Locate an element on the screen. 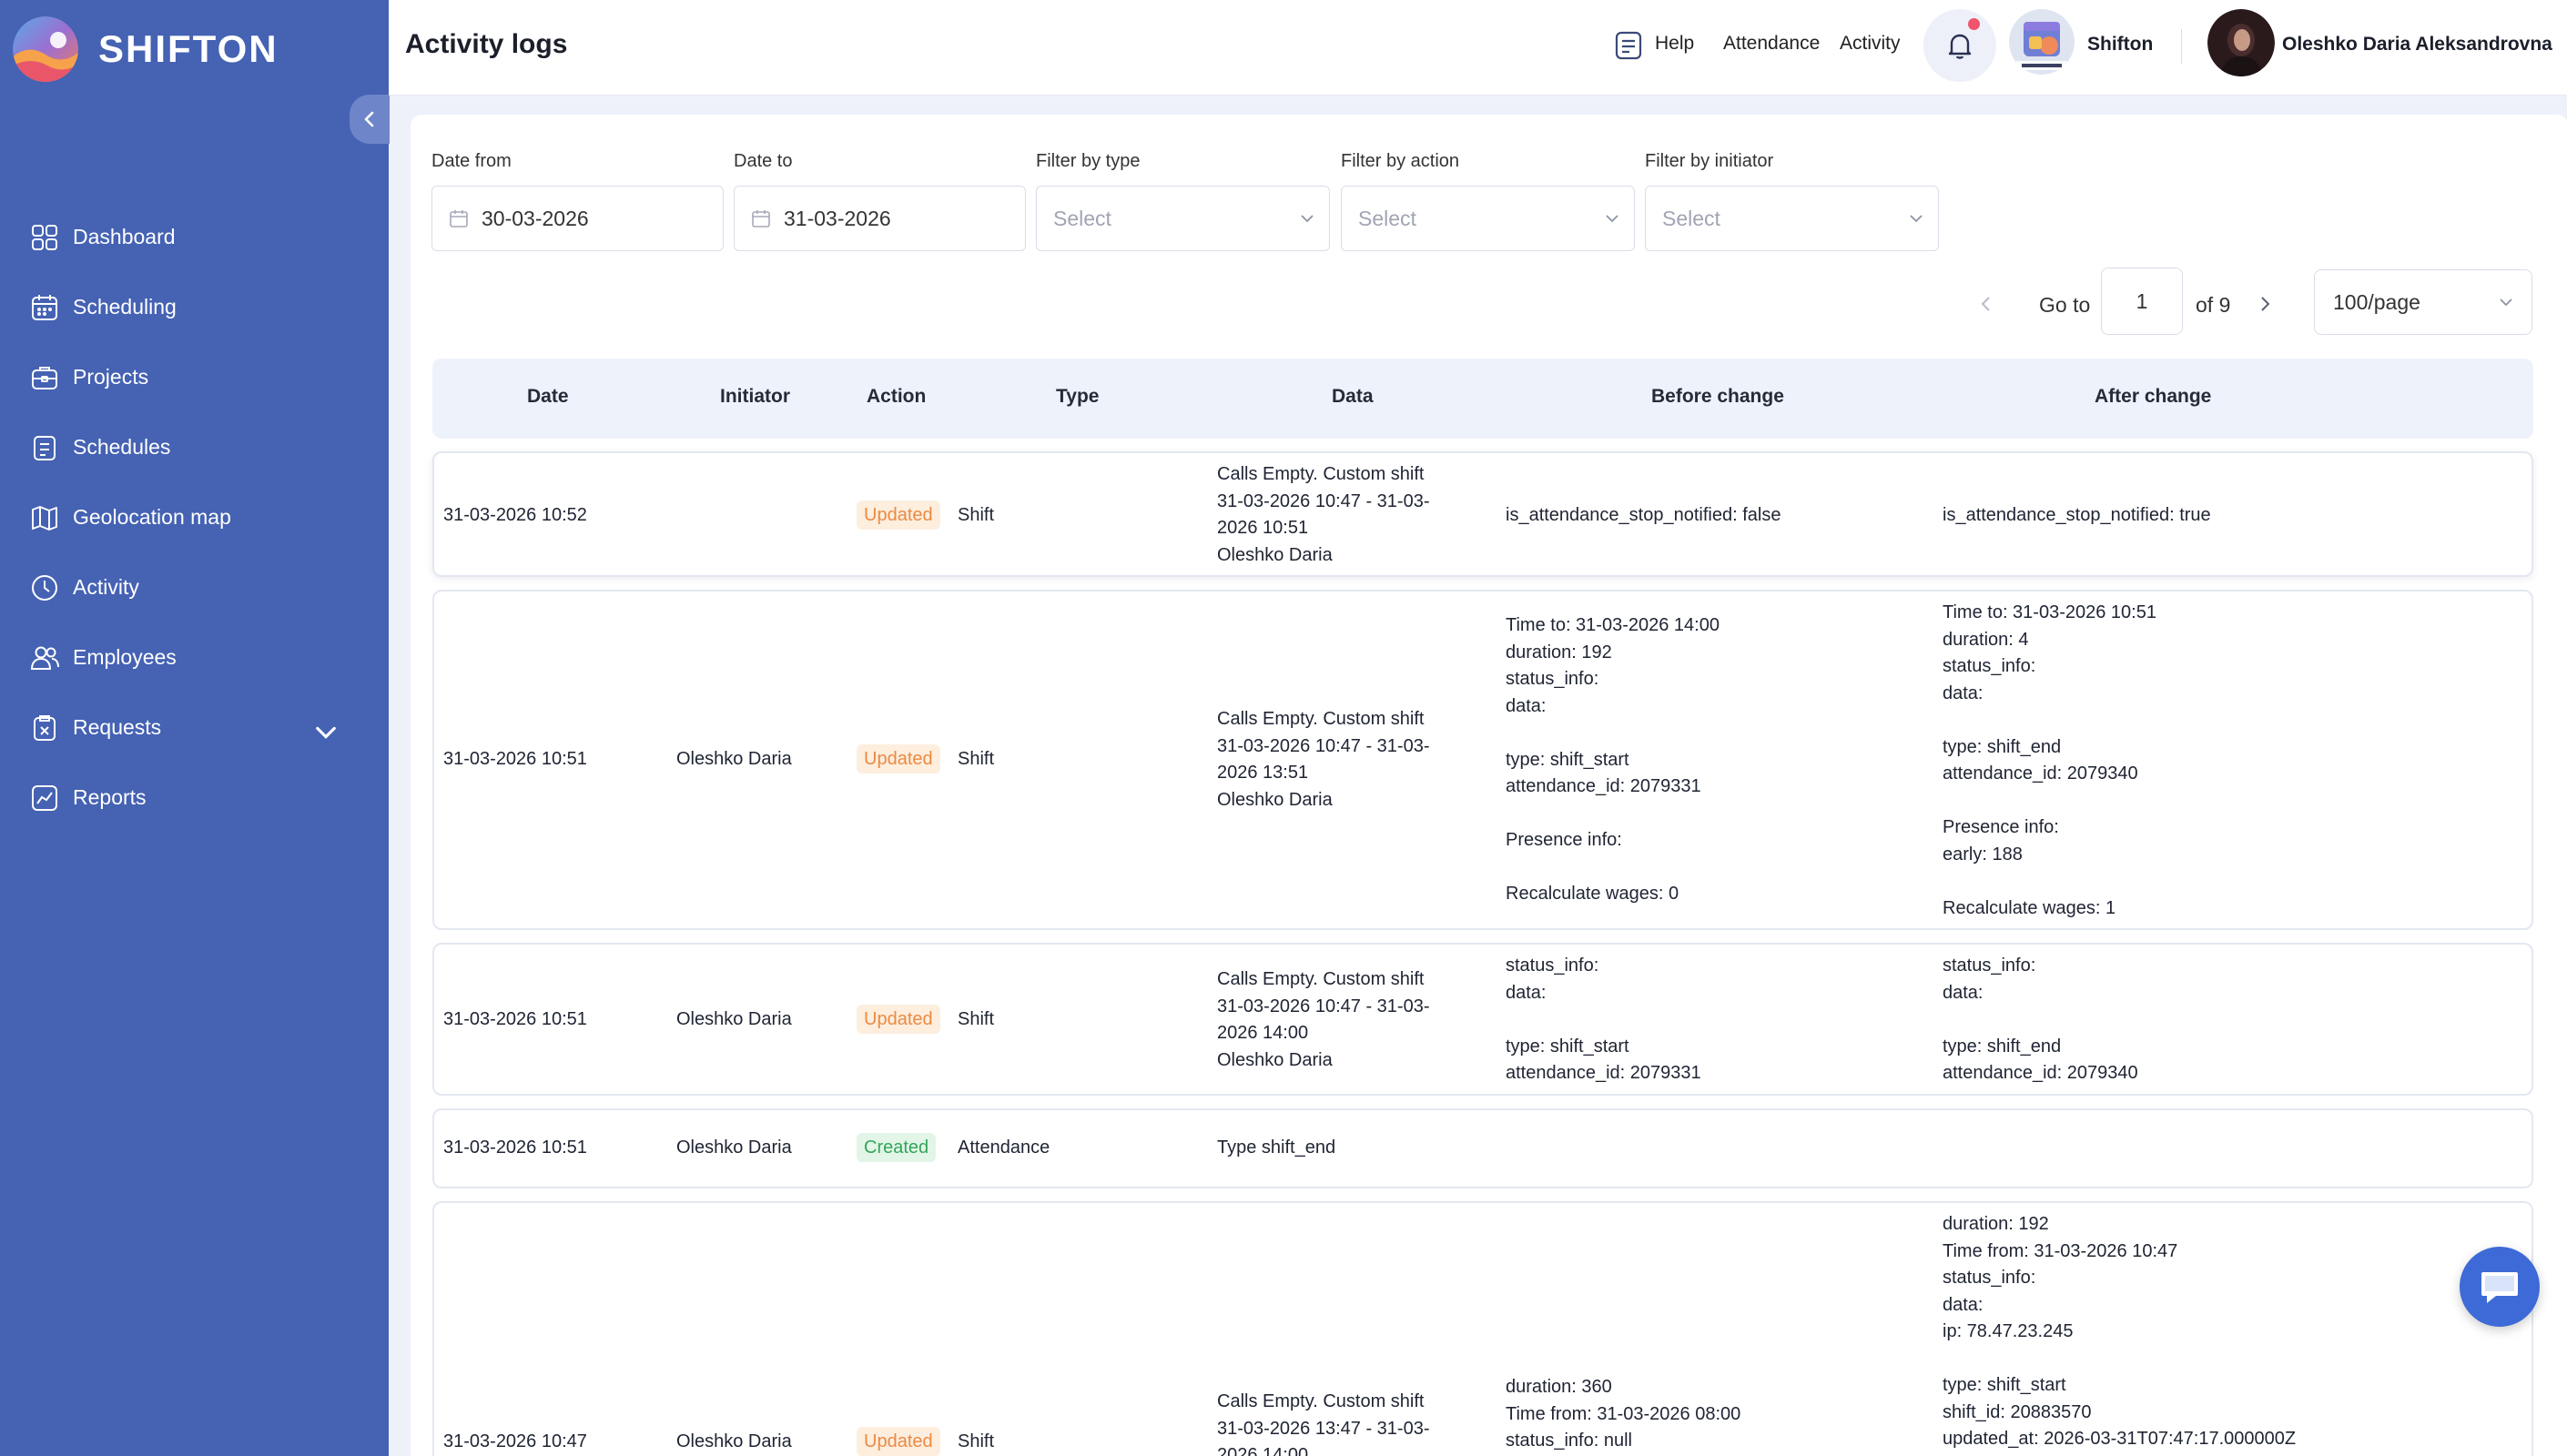 Image resolution: width=2567 pixels, height=1456 pixels. sidebar-item-label: Scheduling is located at coordinates (125, 307).